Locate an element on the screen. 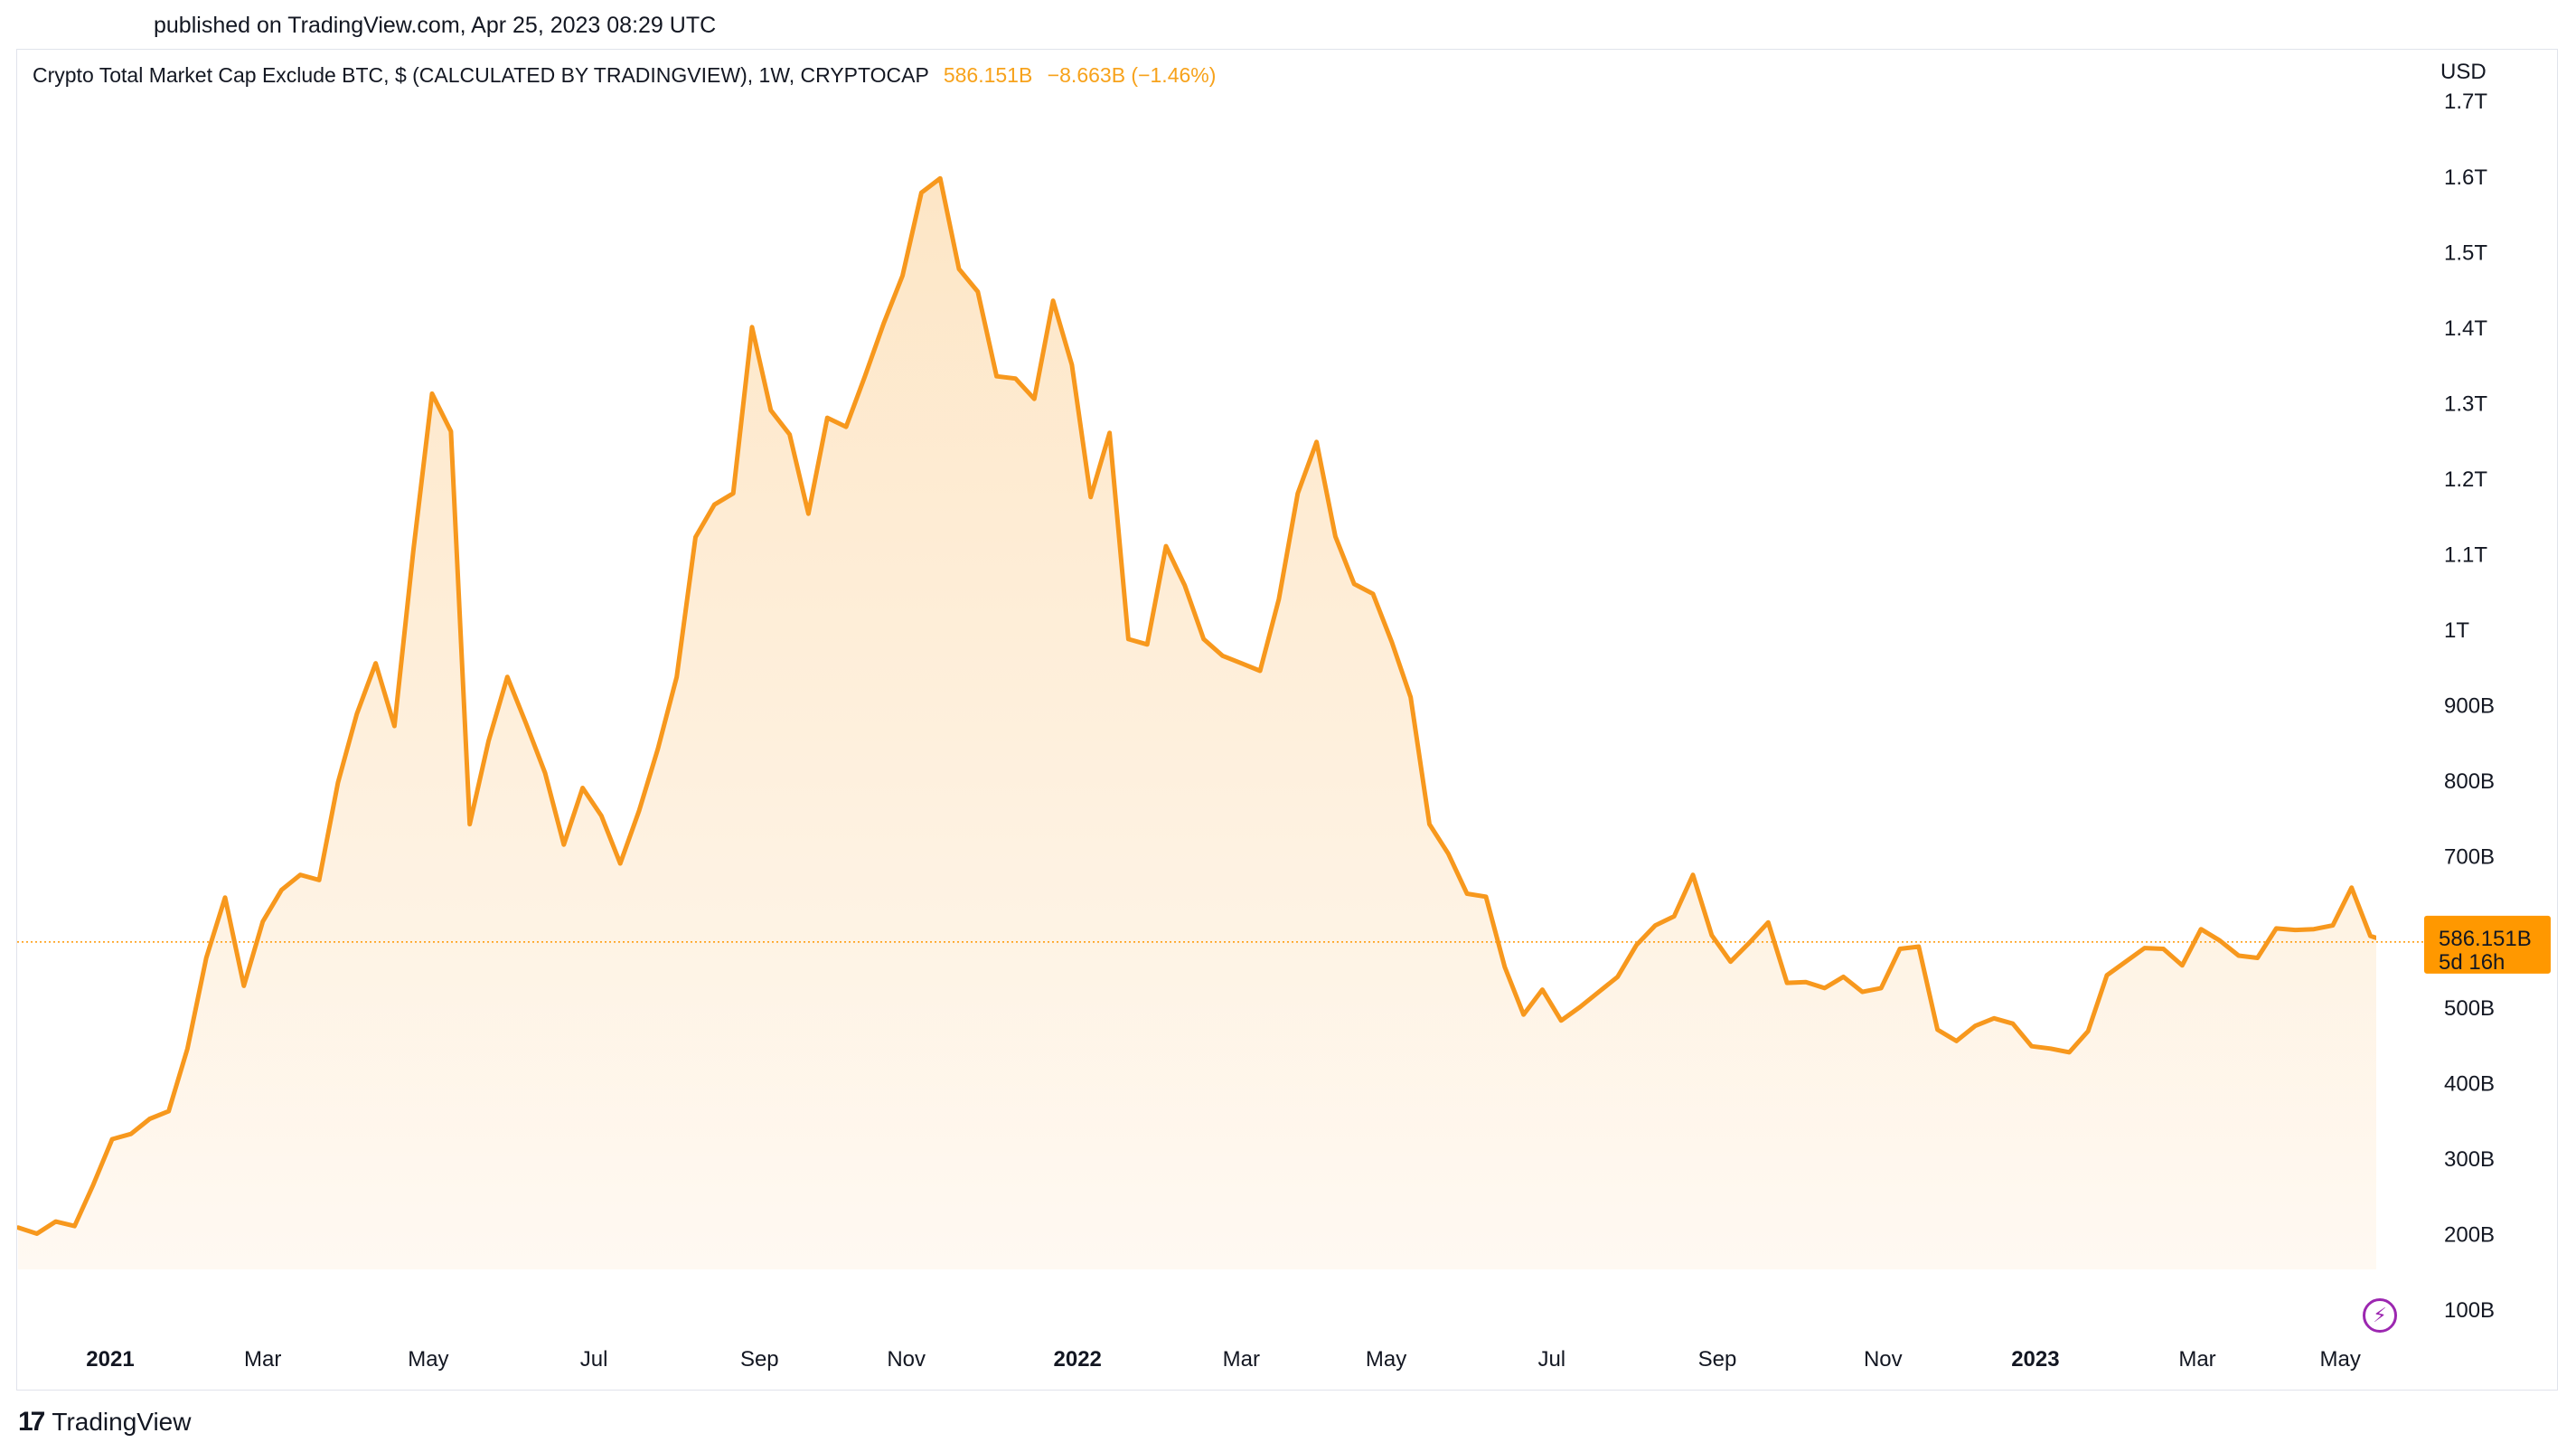 The width and height of the screenshot is (2576, 1452). y-tick-label: 800B is located at coordinates (2469, 781).